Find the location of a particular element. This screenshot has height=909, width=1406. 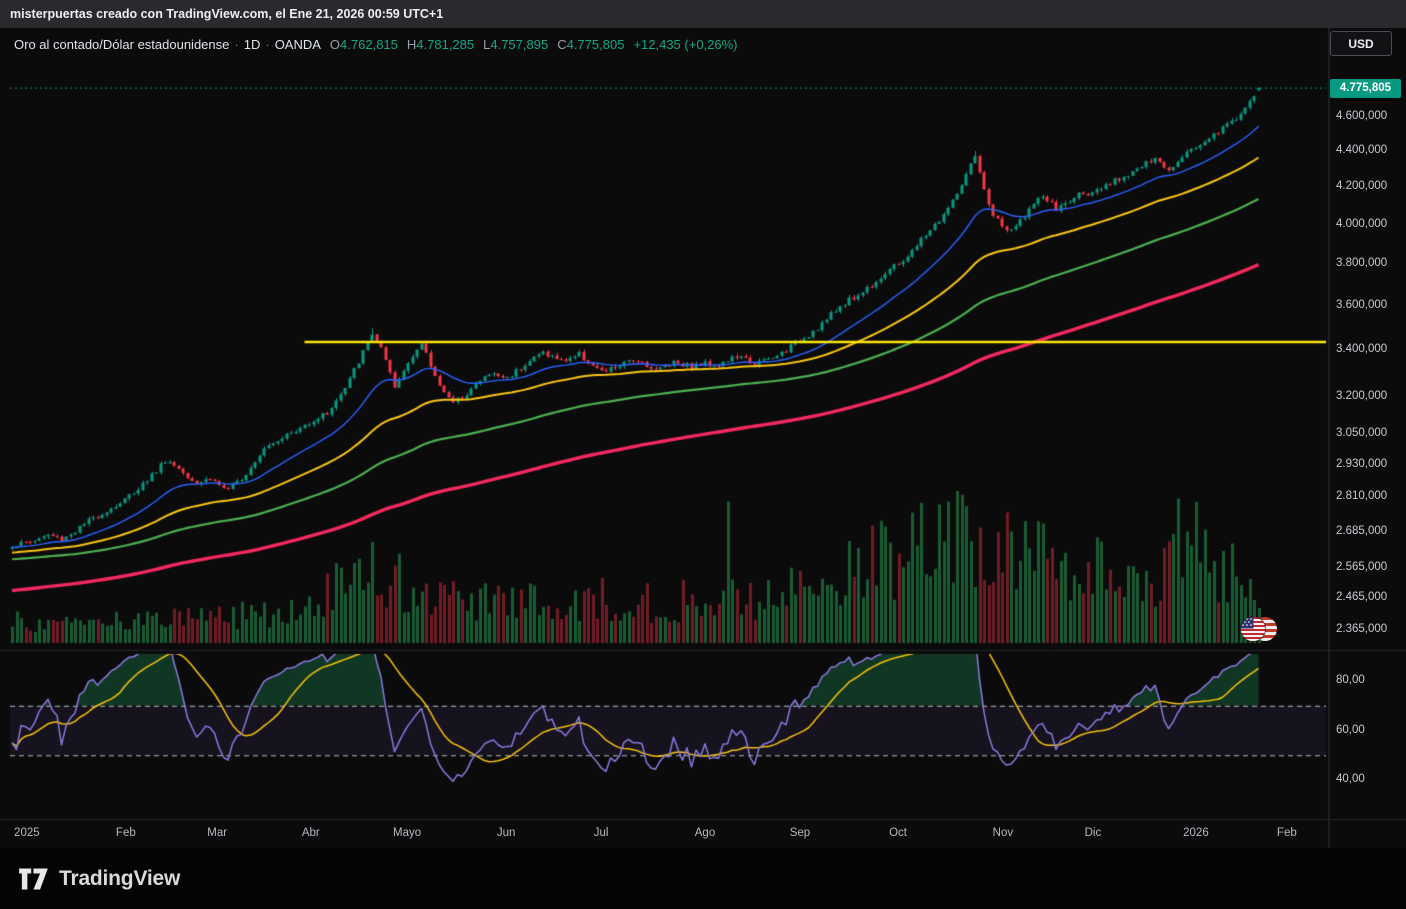

price-tick-label: 3.600,000 is located at coordinates (1362, 305).